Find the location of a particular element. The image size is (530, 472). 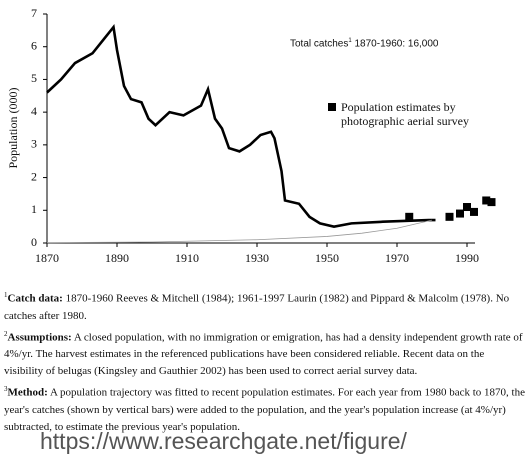

watermark: https://www.researchgate.net/figure/ is located at coordinates (223, 441).